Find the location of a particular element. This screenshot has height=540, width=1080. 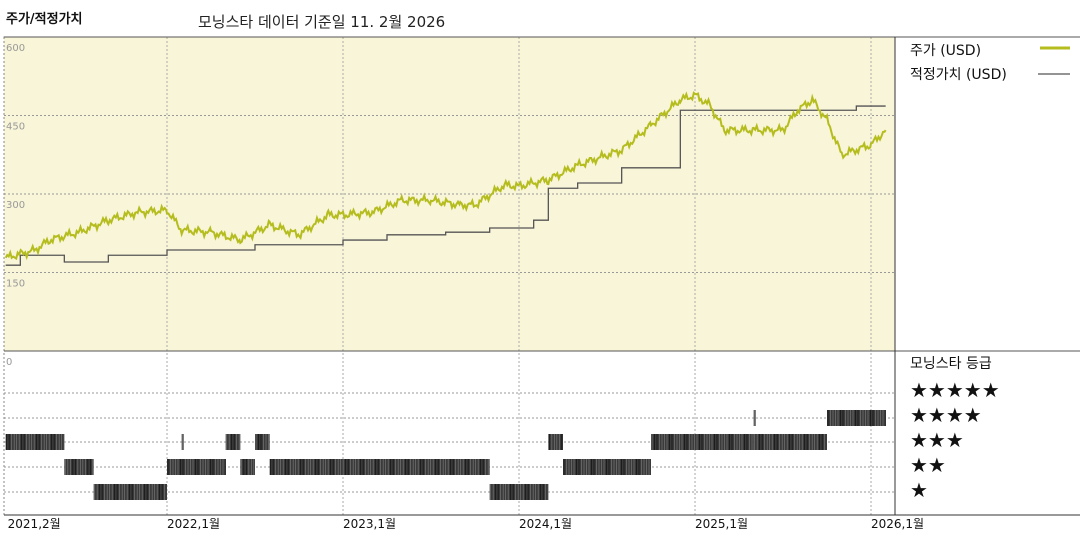

x-tick-label: 2025,1월 is located at coordinates (721, 524).